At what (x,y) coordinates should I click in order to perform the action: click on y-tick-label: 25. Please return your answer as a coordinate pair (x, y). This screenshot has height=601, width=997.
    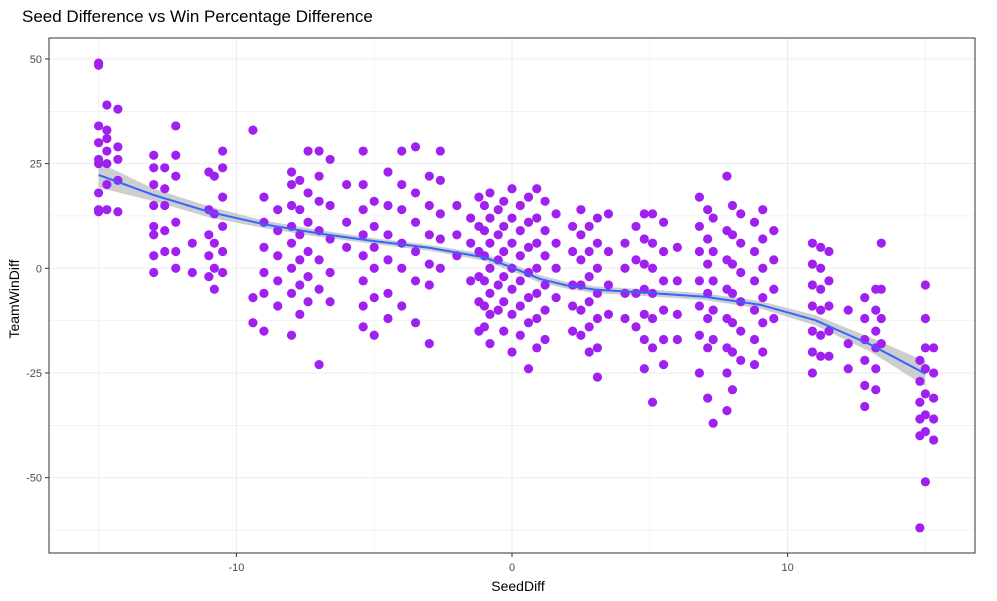
    Looking at the image, I should click on (36, 165).